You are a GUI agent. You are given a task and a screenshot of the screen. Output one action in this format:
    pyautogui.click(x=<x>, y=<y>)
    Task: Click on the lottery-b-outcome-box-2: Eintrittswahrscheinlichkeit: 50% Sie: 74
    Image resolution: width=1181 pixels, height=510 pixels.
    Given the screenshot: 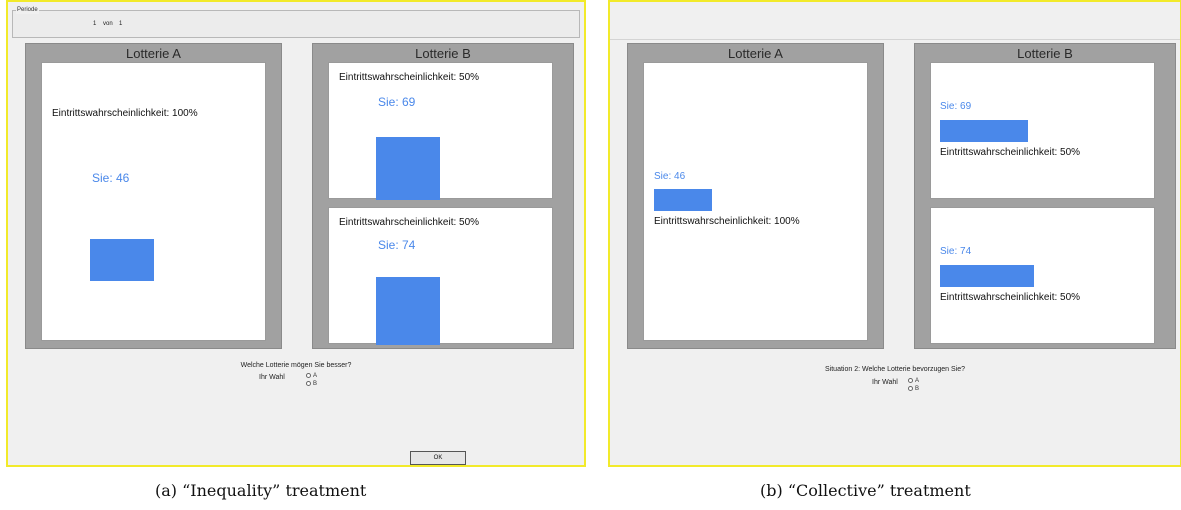 What is the action you would take?
    pyautogui.click(x=440, y=276)
    